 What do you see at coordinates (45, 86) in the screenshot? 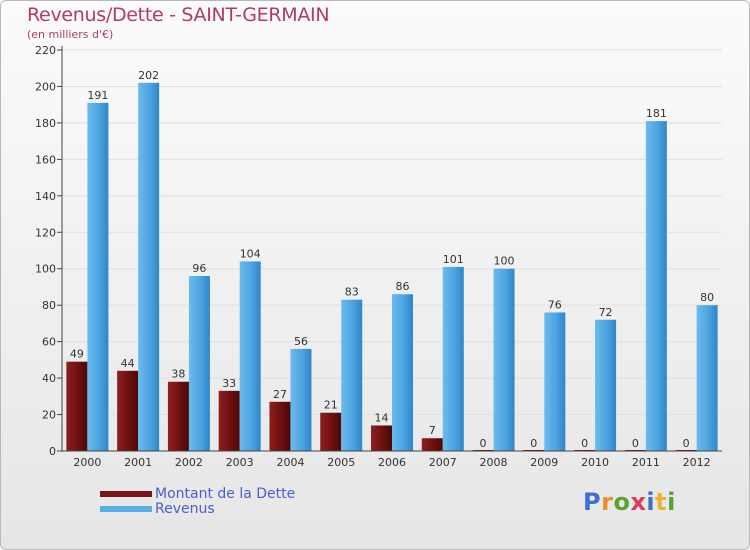
I see `y-tick-label: 200` at bounding box center [45, 86].